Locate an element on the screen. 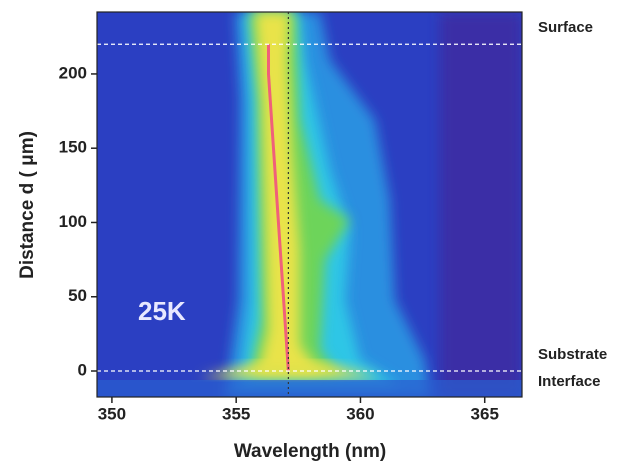 This screenshot has height=465, width=640. y-axis-label: Distance d ( μm) is located at coordinates (27, 205).